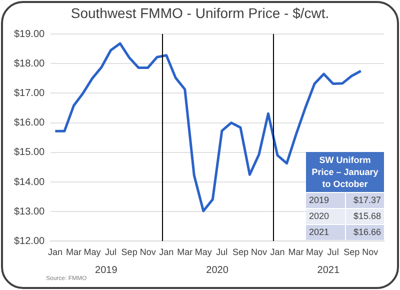 The height and width of the screenshot is (290, 400). I want to click on y-tick-label: $18.00, so click(30, 64).